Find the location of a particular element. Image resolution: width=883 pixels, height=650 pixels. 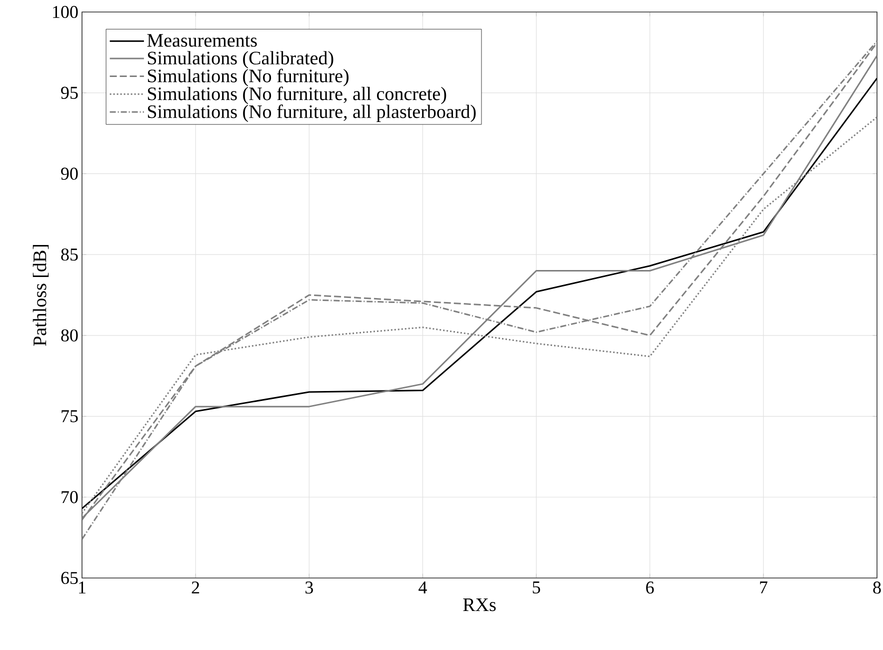

y-tick-label: 95 is located at coordinates (69, 92).